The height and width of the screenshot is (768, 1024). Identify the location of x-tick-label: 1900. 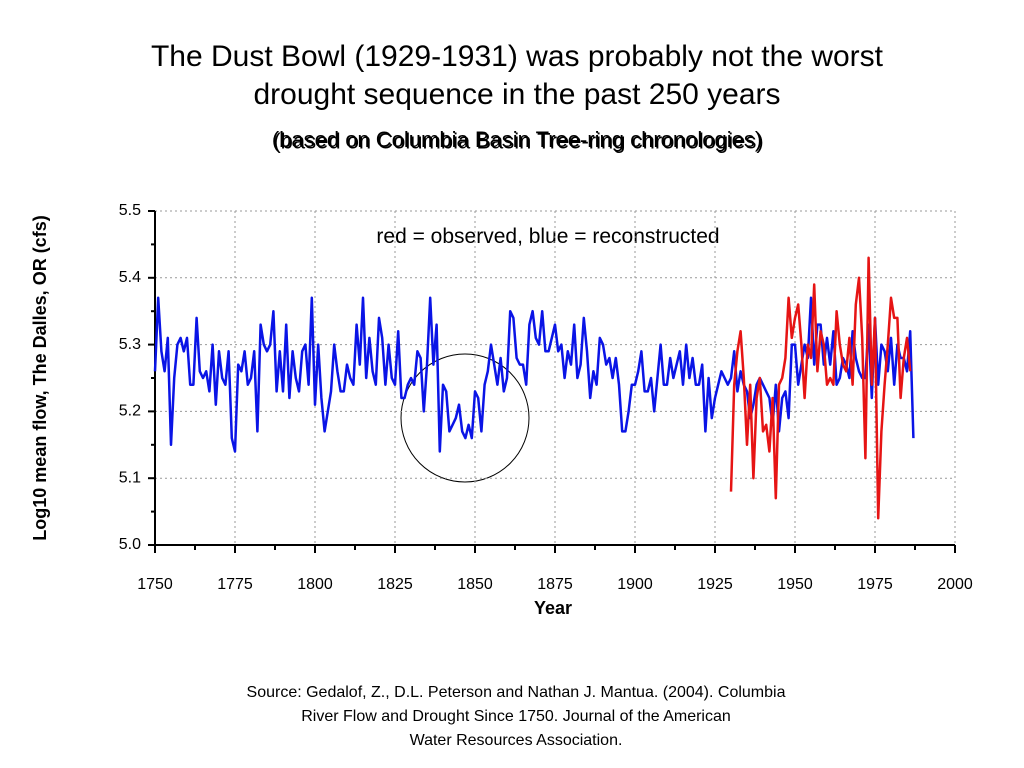
(635, 584).